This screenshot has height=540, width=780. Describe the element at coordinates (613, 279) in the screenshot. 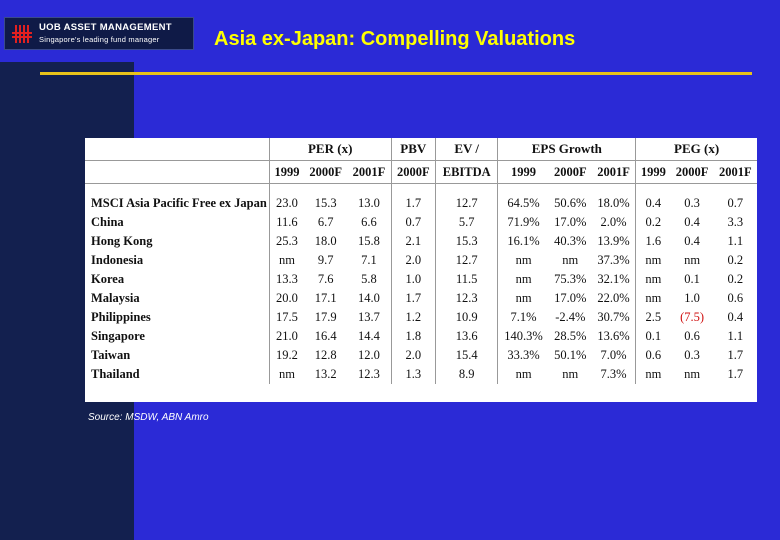

I see `value-cell: 32.1%` at that location.